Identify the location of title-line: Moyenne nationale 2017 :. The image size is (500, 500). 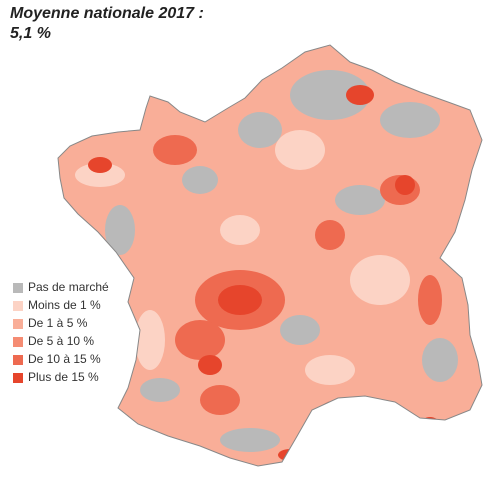
(107, 13).